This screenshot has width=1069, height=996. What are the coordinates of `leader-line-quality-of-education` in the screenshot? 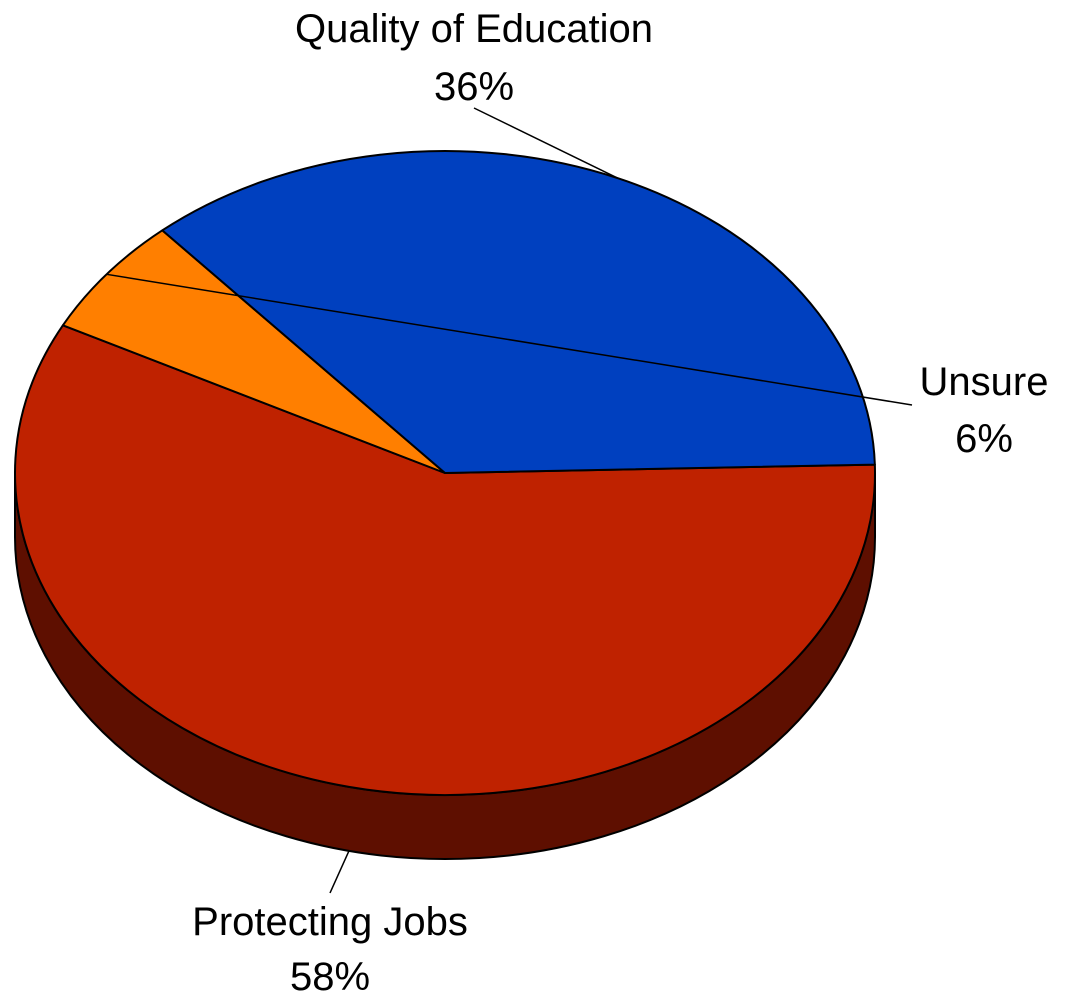 It's located at (546, 143).